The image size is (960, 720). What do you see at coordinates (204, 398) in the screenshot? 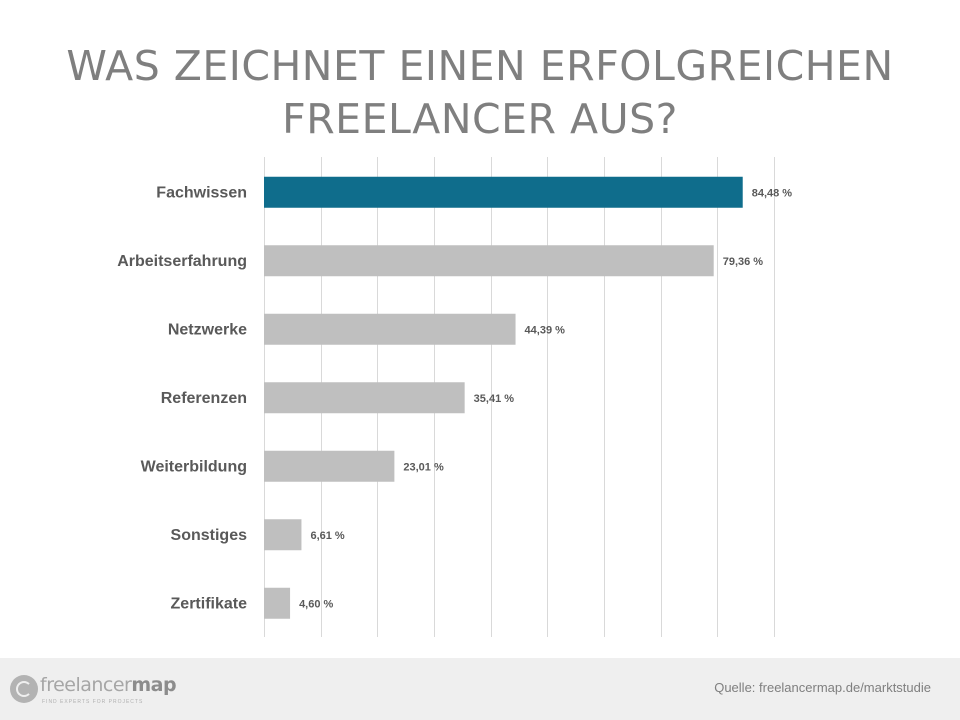
I see `category-label: Referenzen` at bounding box center [204, 398].